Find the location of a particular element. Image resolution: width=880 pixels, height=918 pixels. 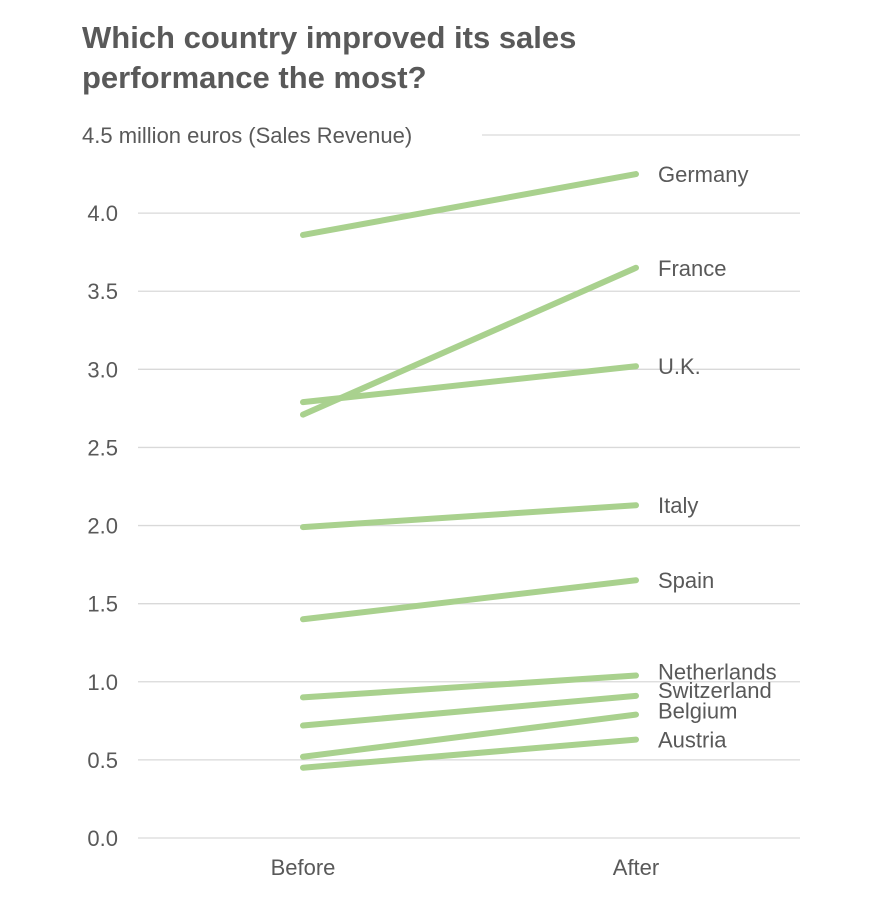

y-tick-label: 3.0 is located at coordinates (102, 369).